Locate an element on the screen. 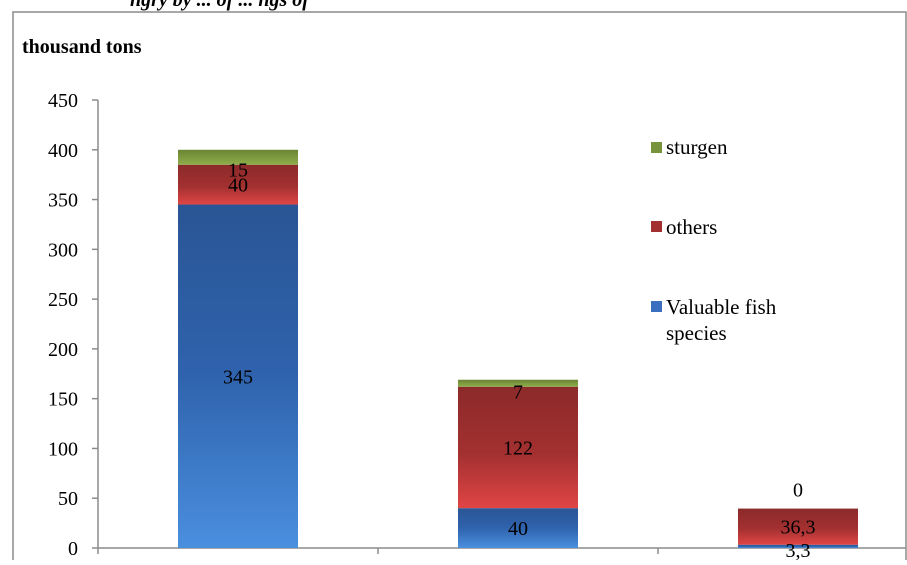 The height and width of the screenshot is (565, 907). y-tick-label: 200 is located at coordinates (63, 350).